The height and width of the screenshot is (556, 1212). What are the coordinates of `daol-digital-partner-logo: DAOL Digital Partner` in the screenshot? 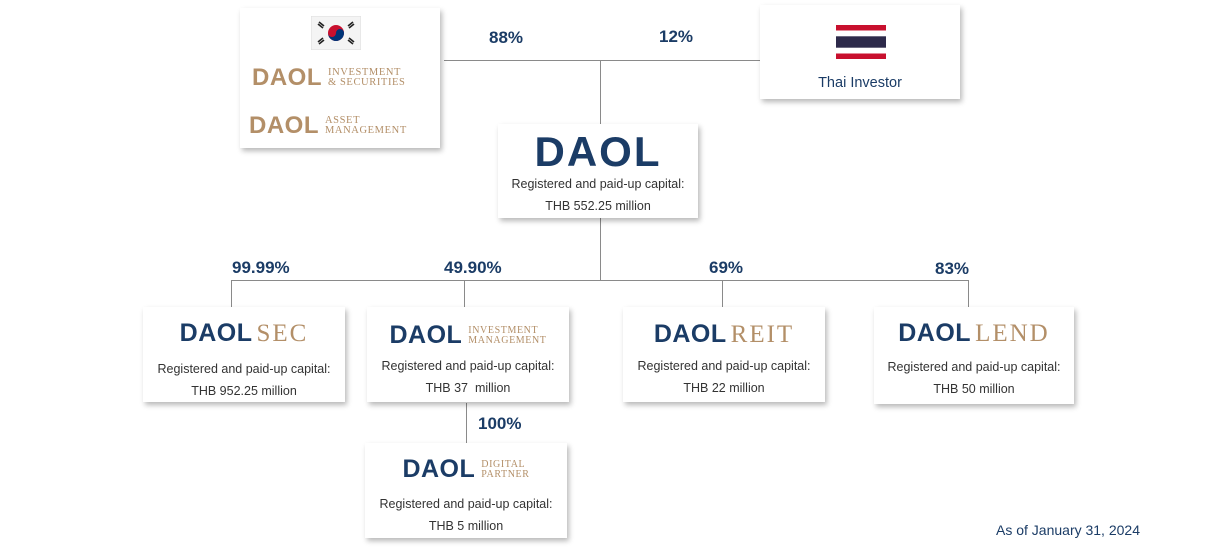 It's located at (466, 469).